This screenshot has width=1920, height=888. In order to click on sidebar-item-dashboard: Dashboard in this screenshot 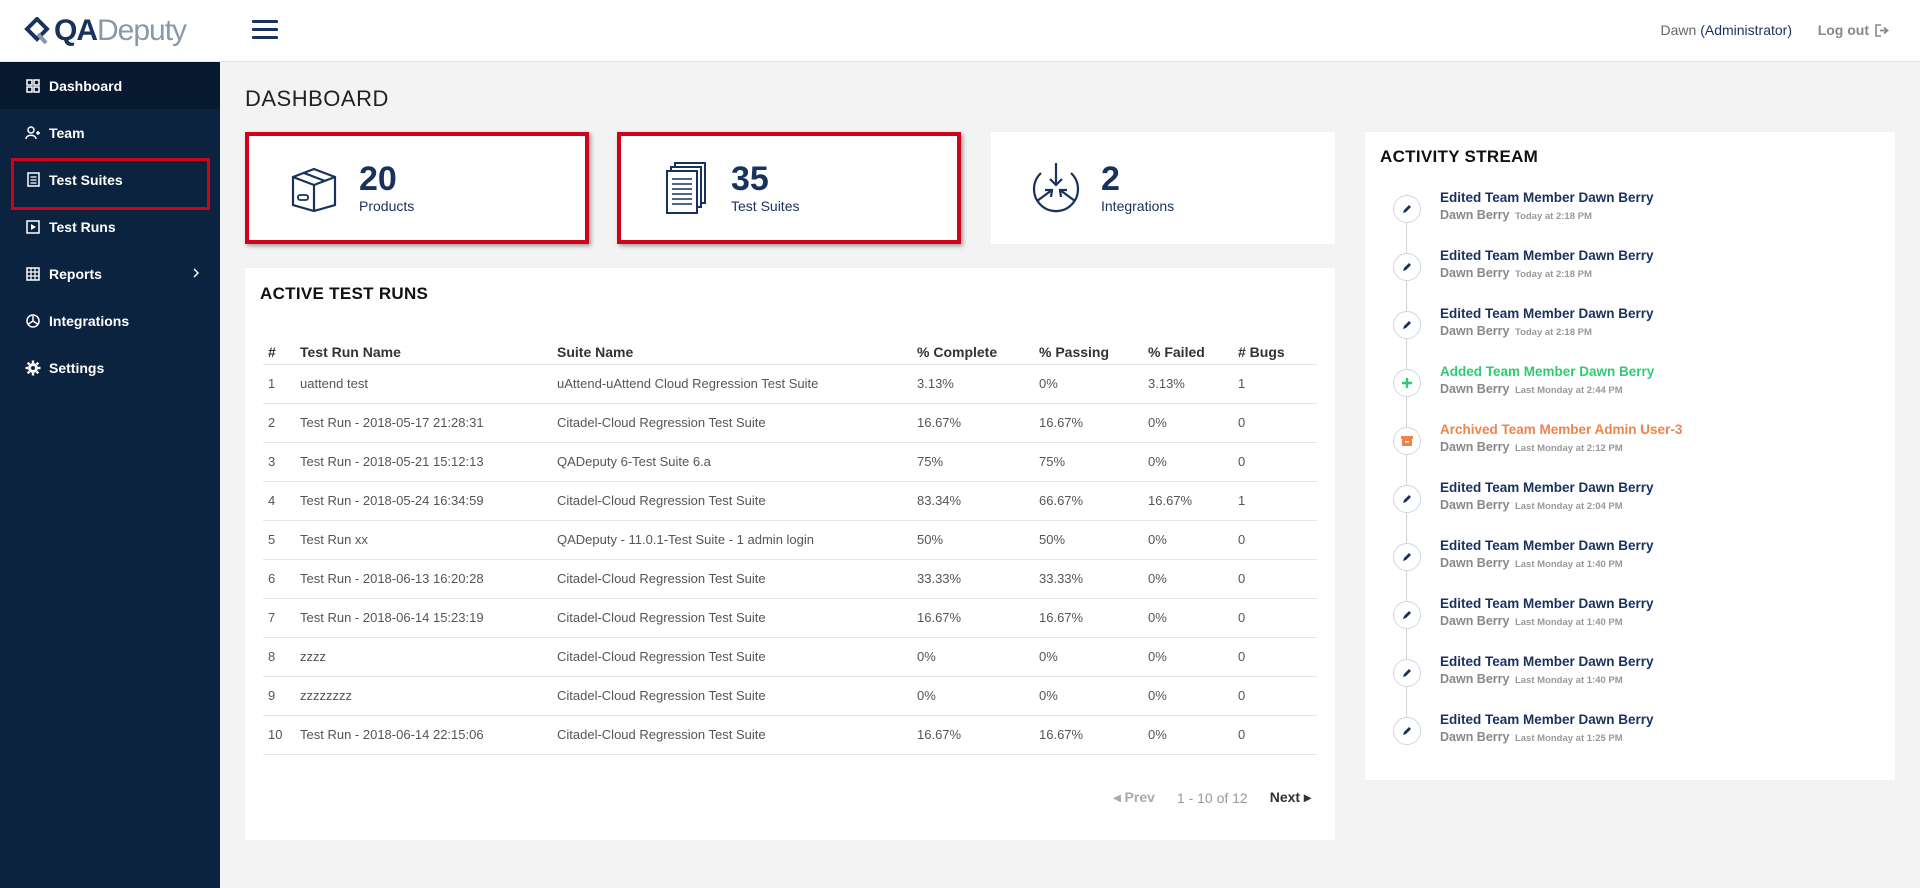, I will do `click(110, 85)`.